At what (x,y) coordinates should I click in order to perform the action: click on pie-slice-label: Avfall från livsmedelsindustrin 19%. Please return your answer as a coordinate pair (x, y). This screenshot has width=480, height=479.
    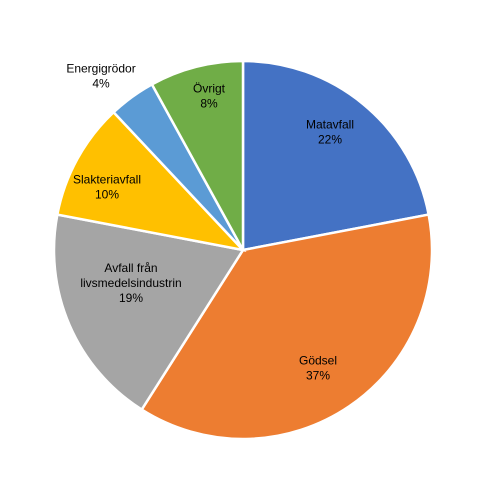
    Looking at the image, I should click on (130, 283).